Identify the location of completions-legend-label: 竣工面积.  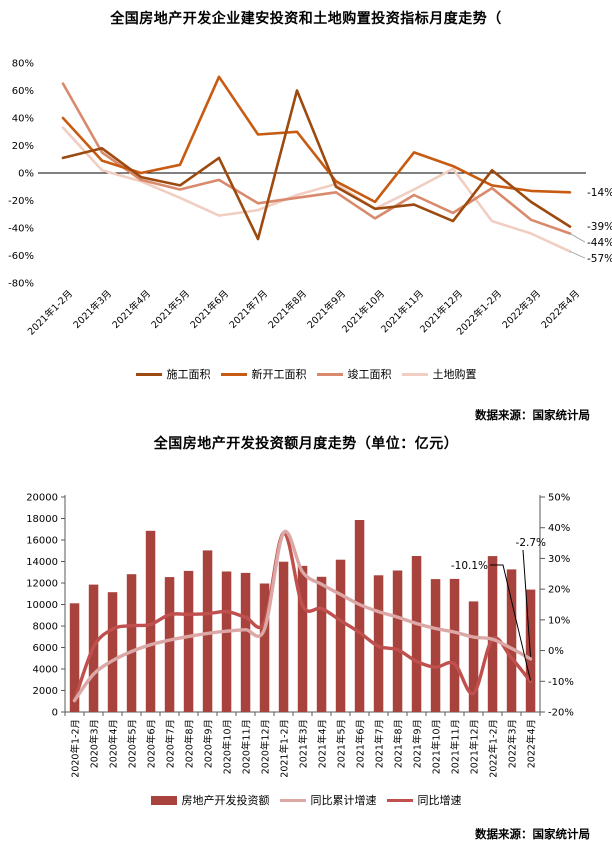
(369, 374).